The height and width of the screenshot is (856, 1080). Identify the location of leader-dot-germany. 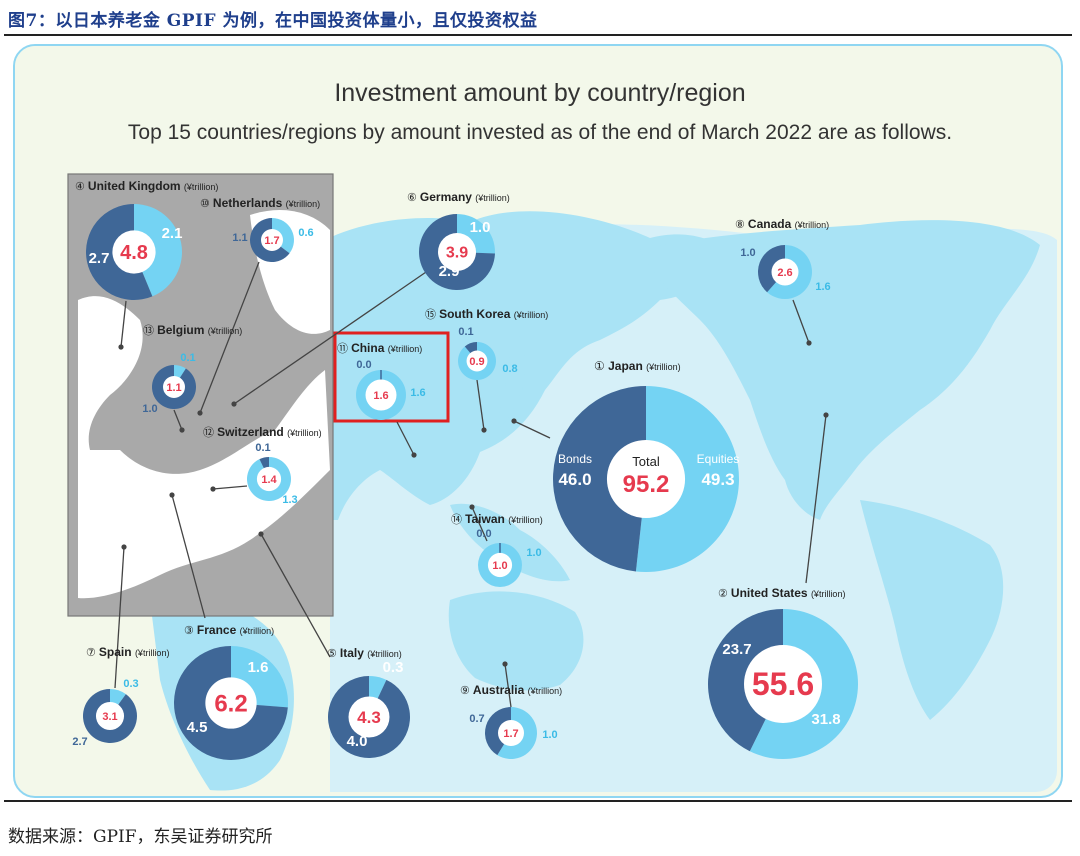
(234, 404).